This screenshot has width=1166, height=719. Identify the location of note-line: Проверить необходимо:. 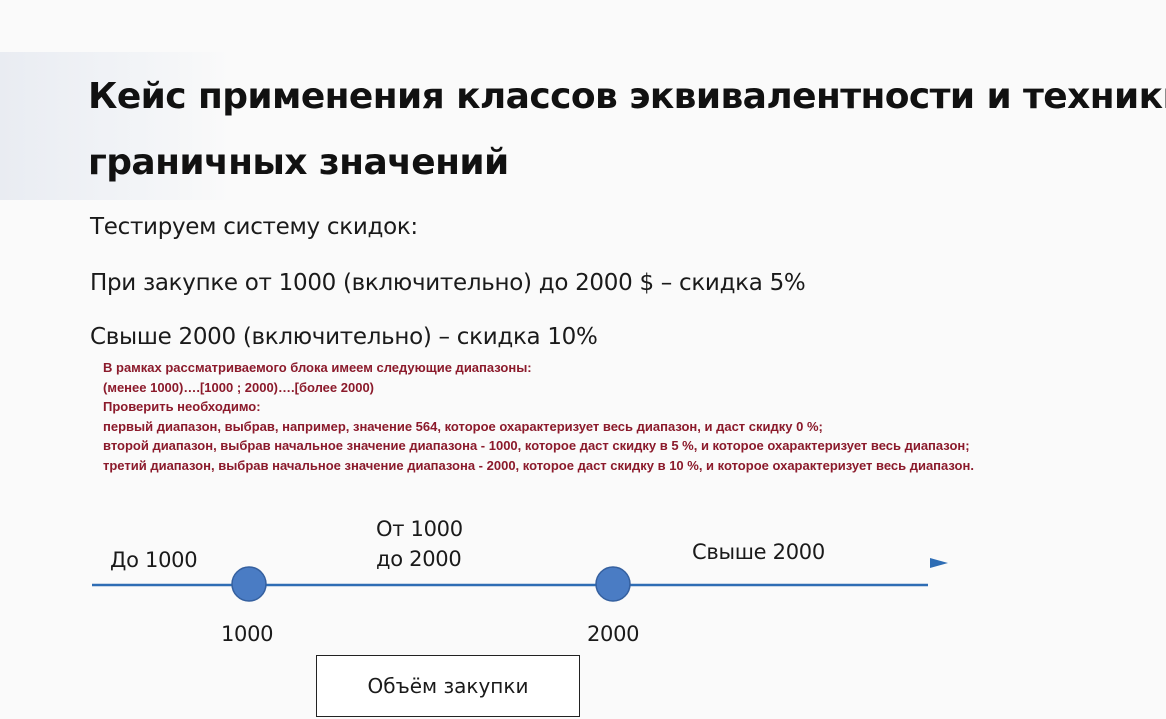
(182, 406).